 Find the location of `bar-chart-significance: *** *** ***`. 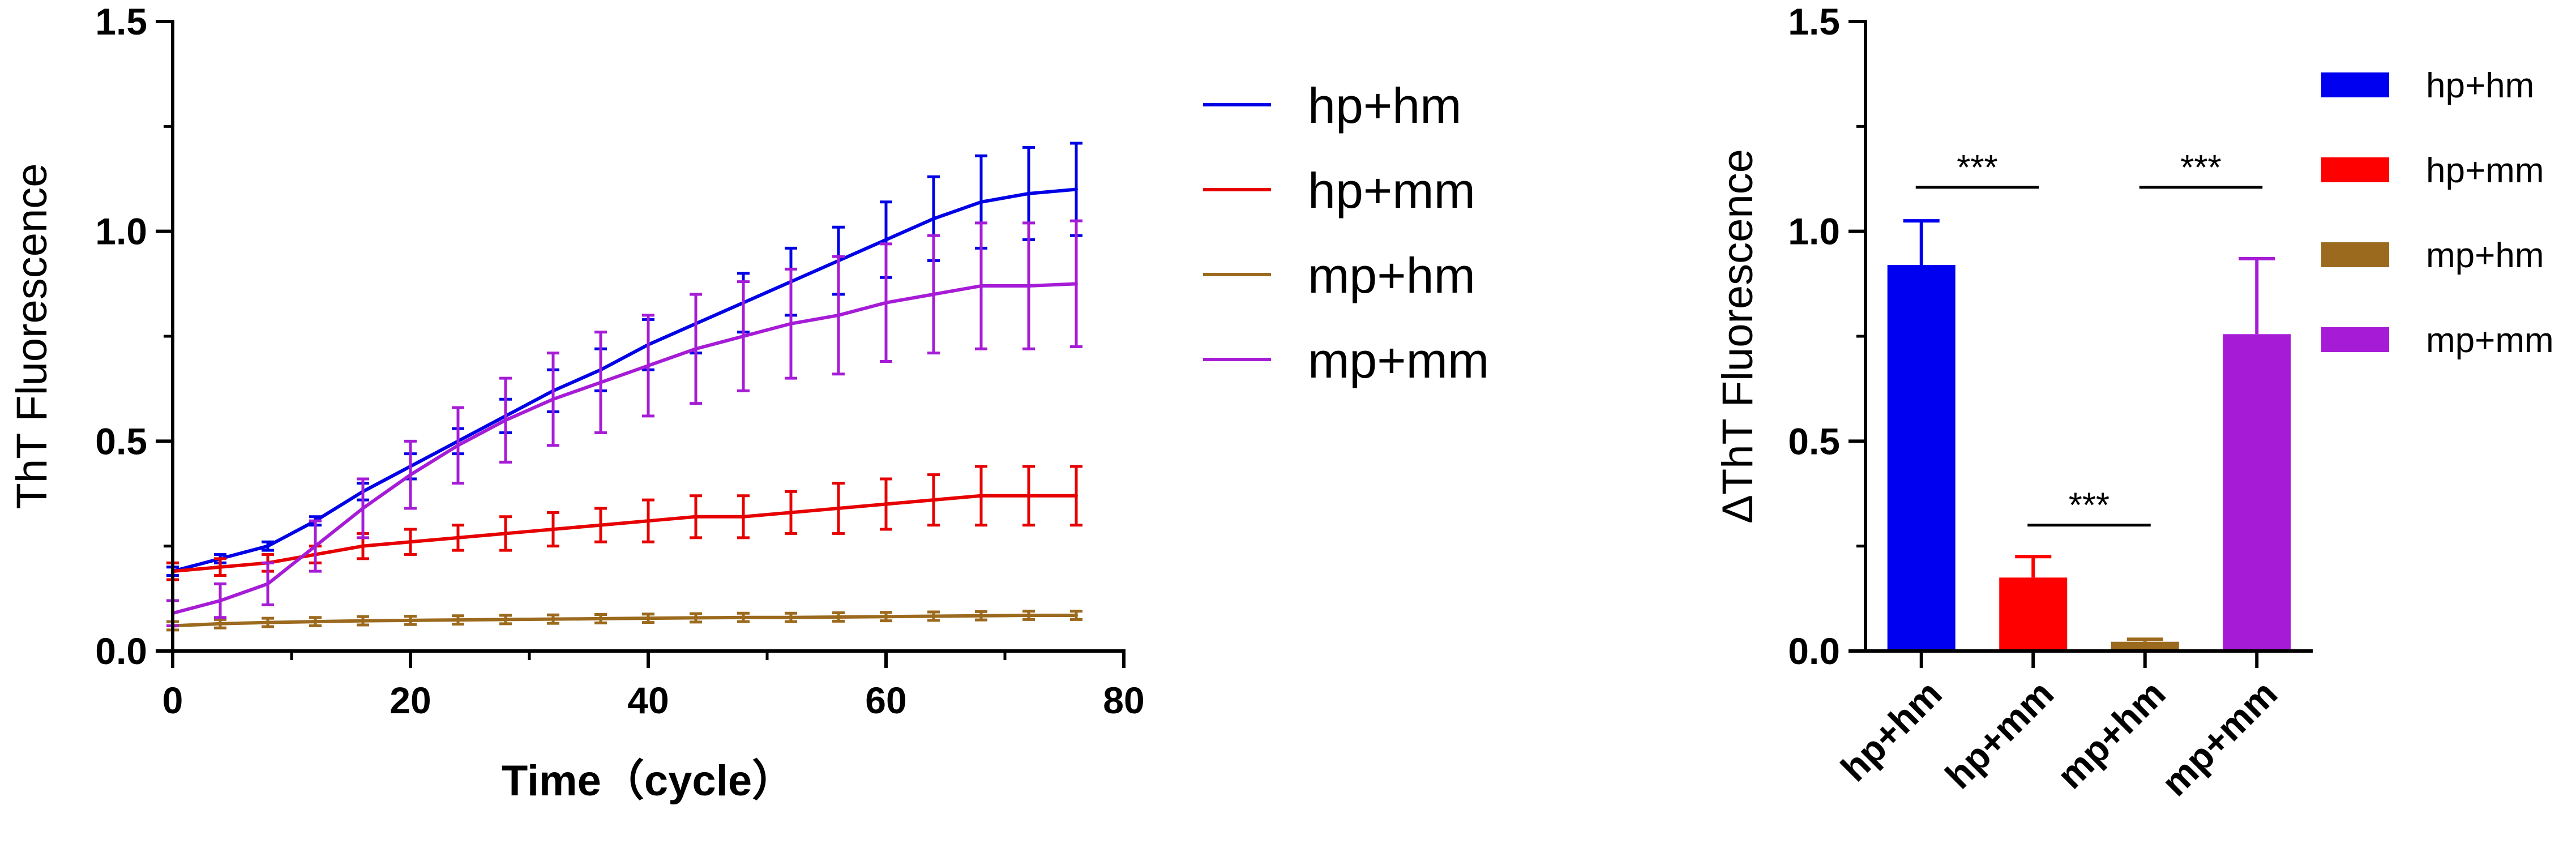

bar-chart-significance: *** *** *** is located at coordinates (2089, 338).